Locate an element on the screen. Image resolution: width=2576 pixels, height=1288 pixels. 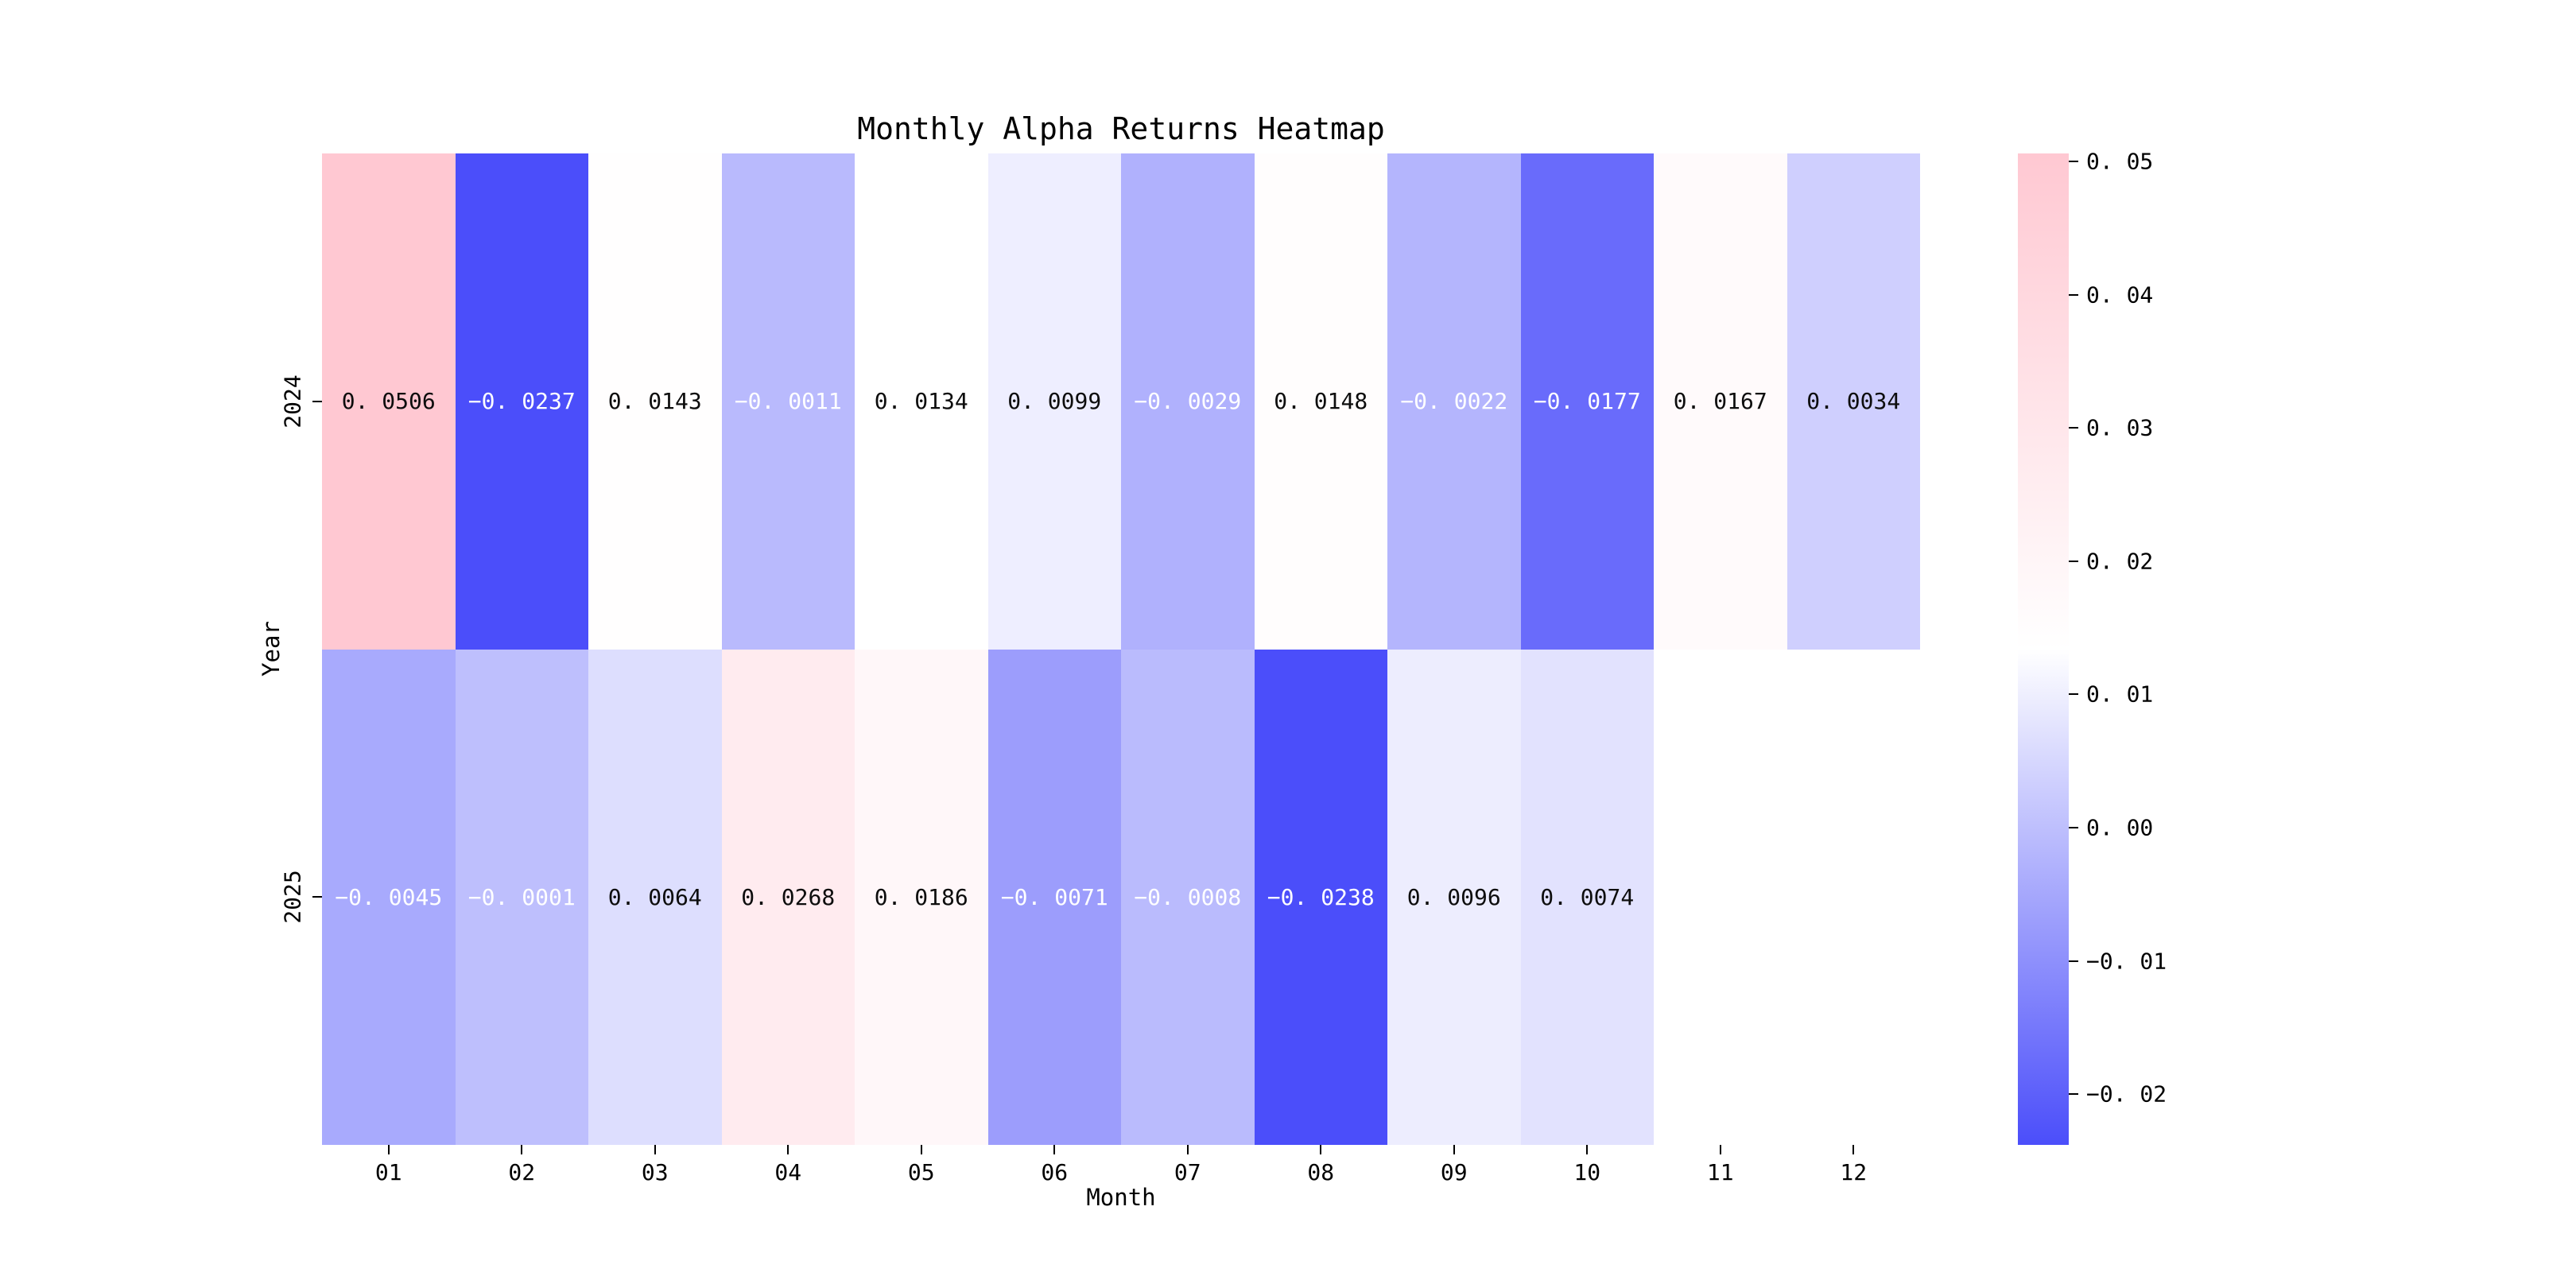
colorbar-tick-label: 0. 05 is located at coordinates (2120, 161).